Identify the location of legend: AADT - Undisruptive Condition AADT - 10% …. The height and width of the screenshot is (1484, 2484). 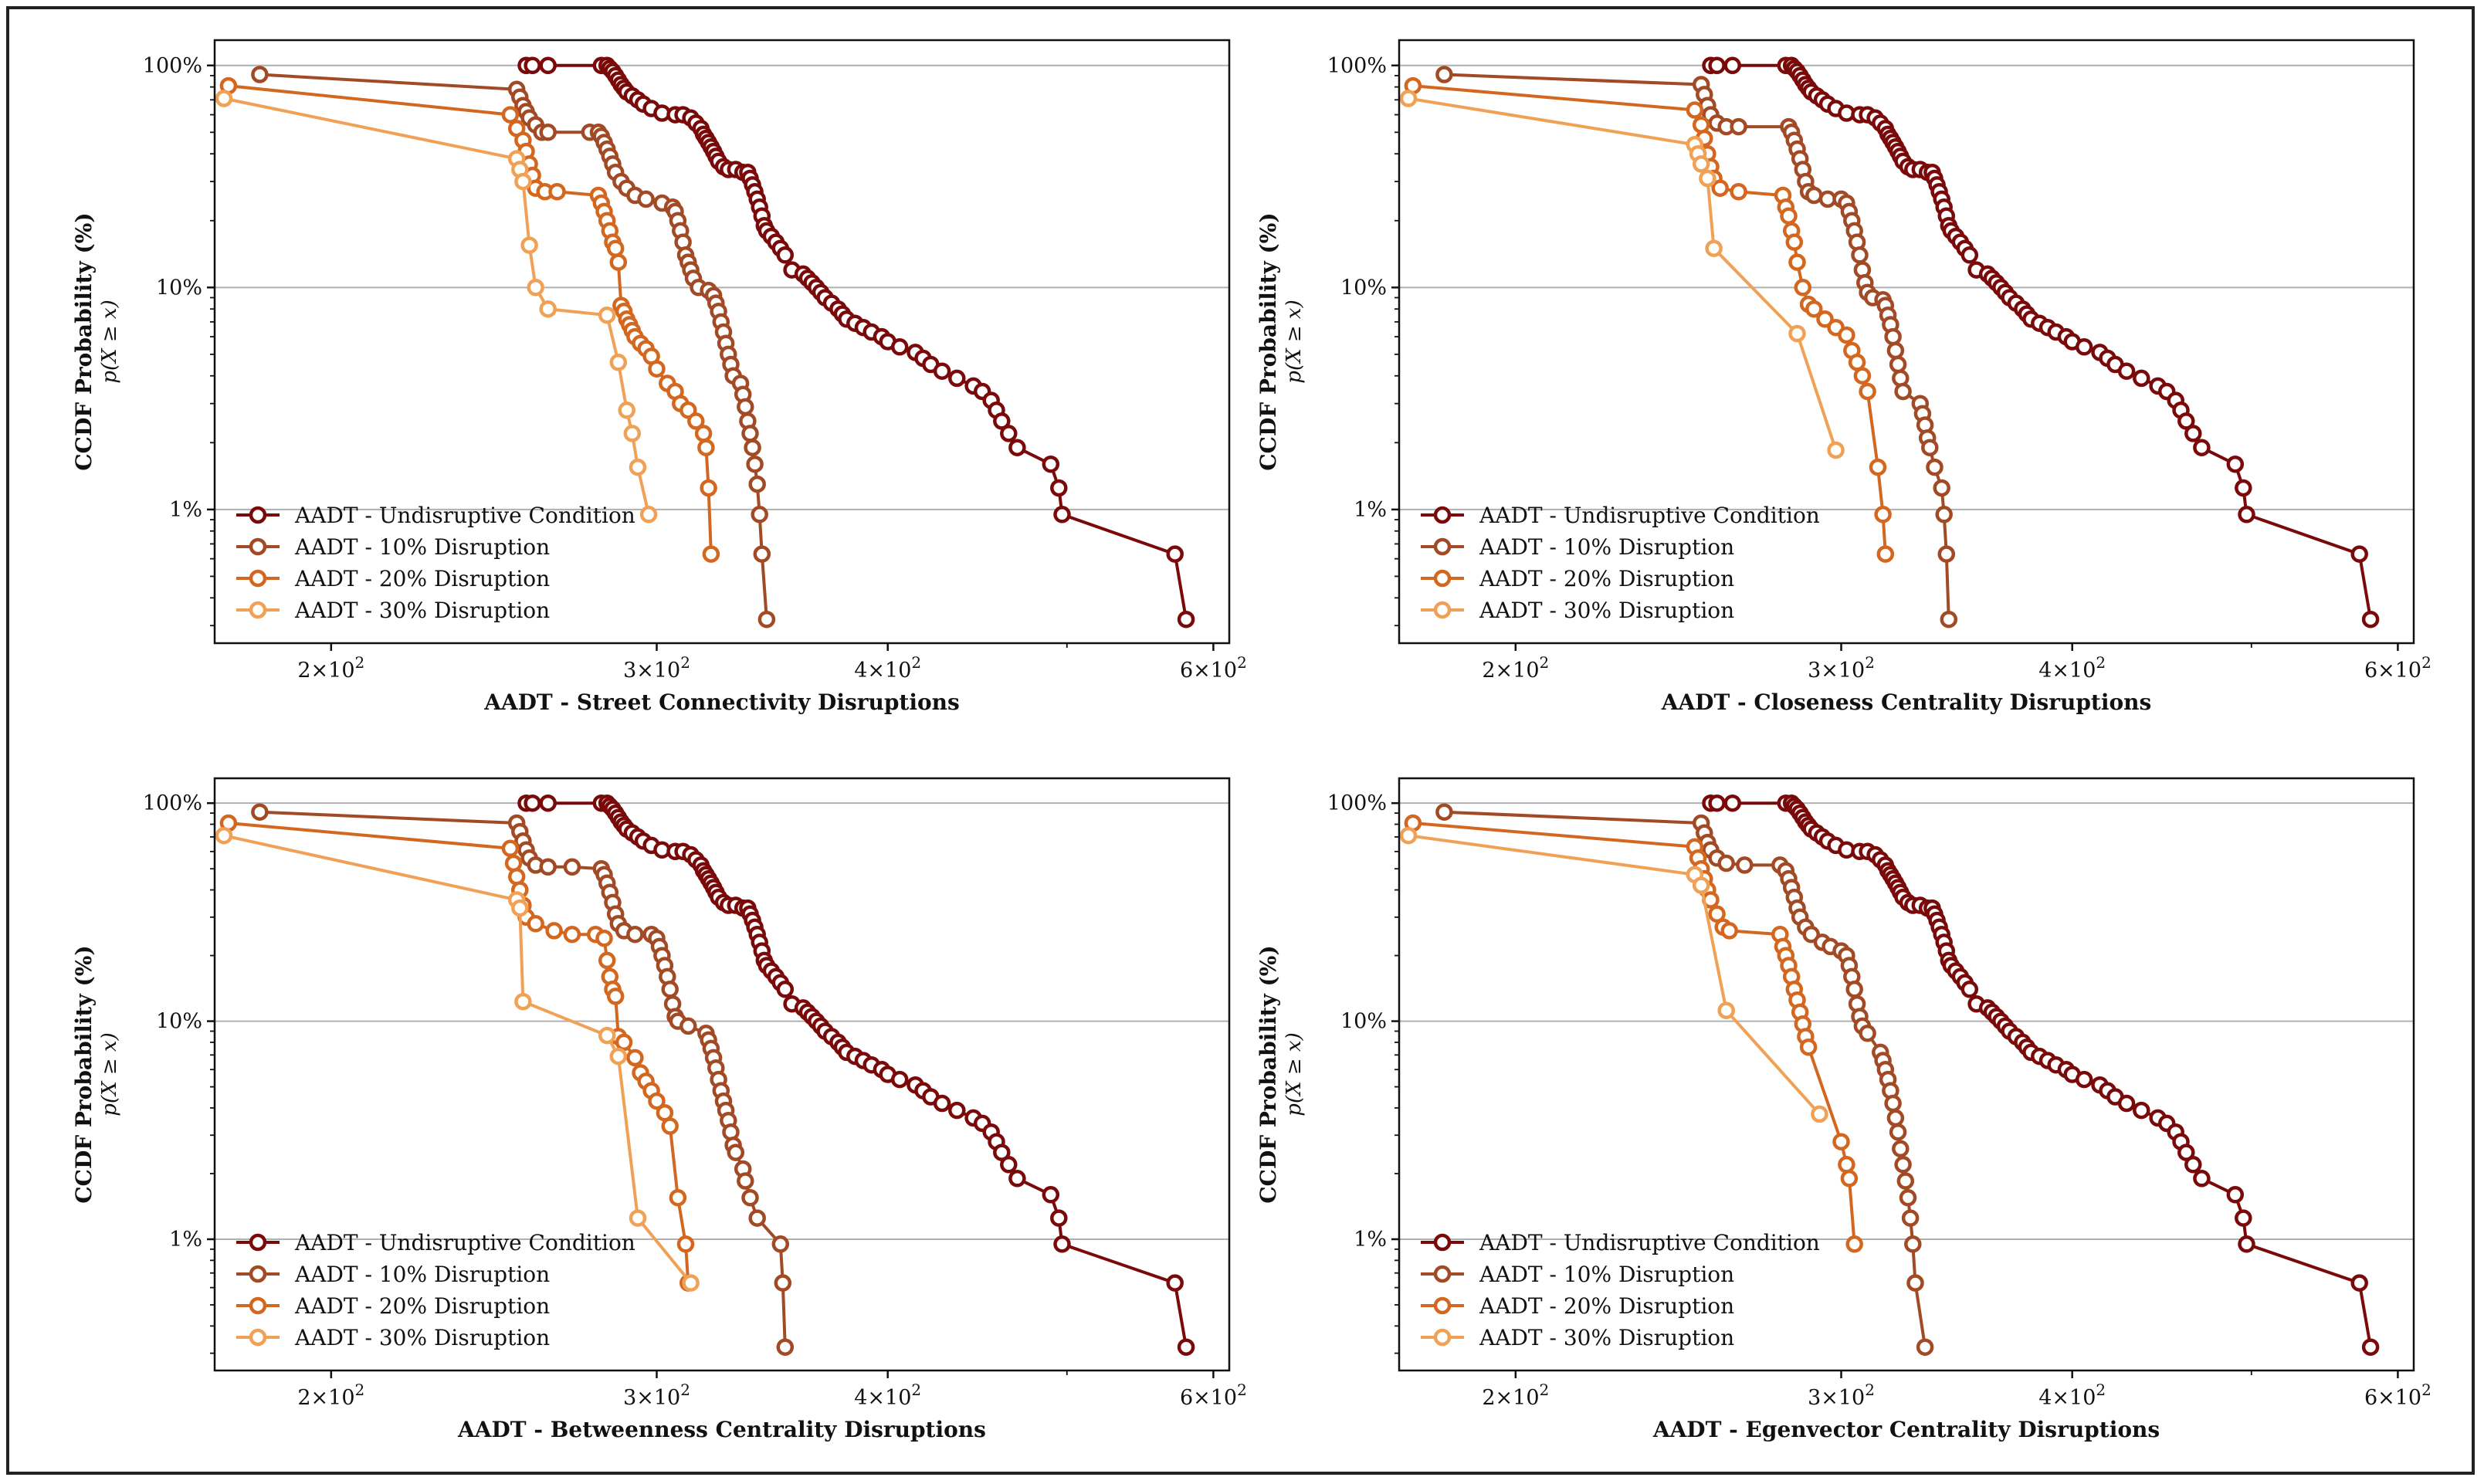
(1620, 1290).